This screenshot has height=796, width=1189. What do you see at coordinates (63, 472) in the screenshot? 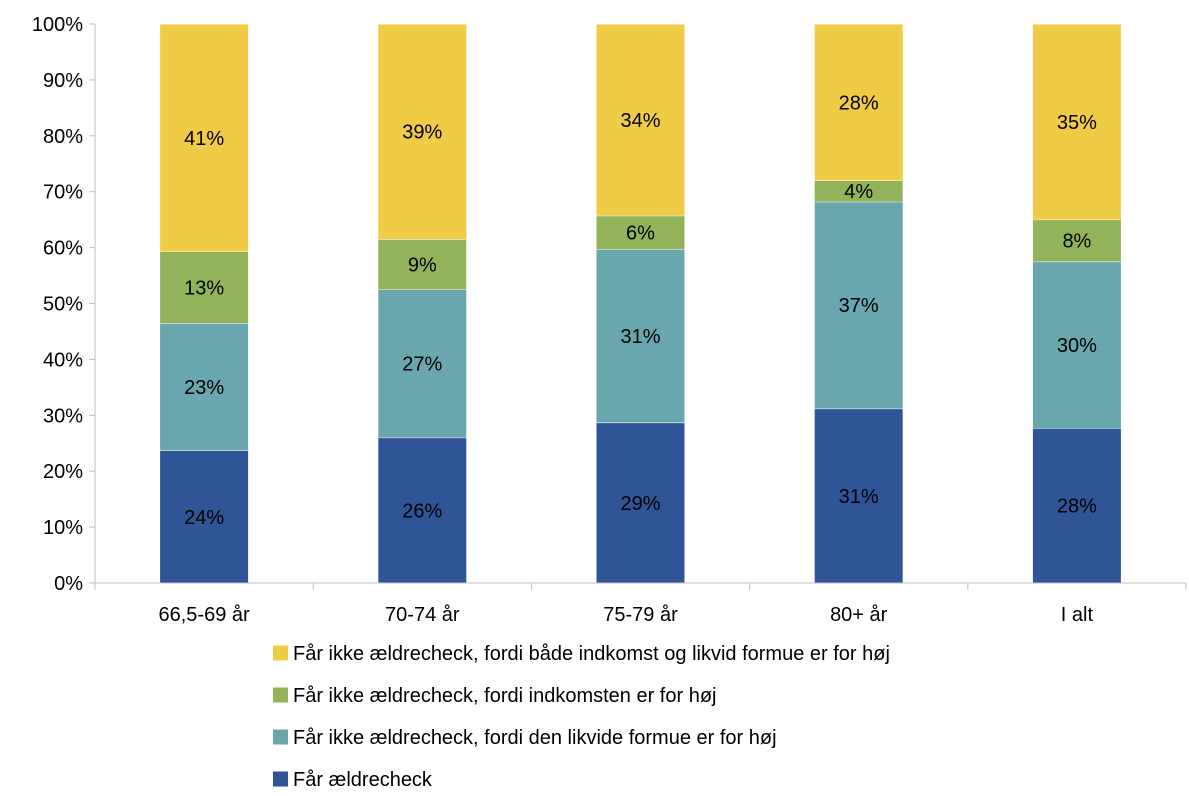
I see `y-tick-label: 20%` at bounding box center [63, 472].